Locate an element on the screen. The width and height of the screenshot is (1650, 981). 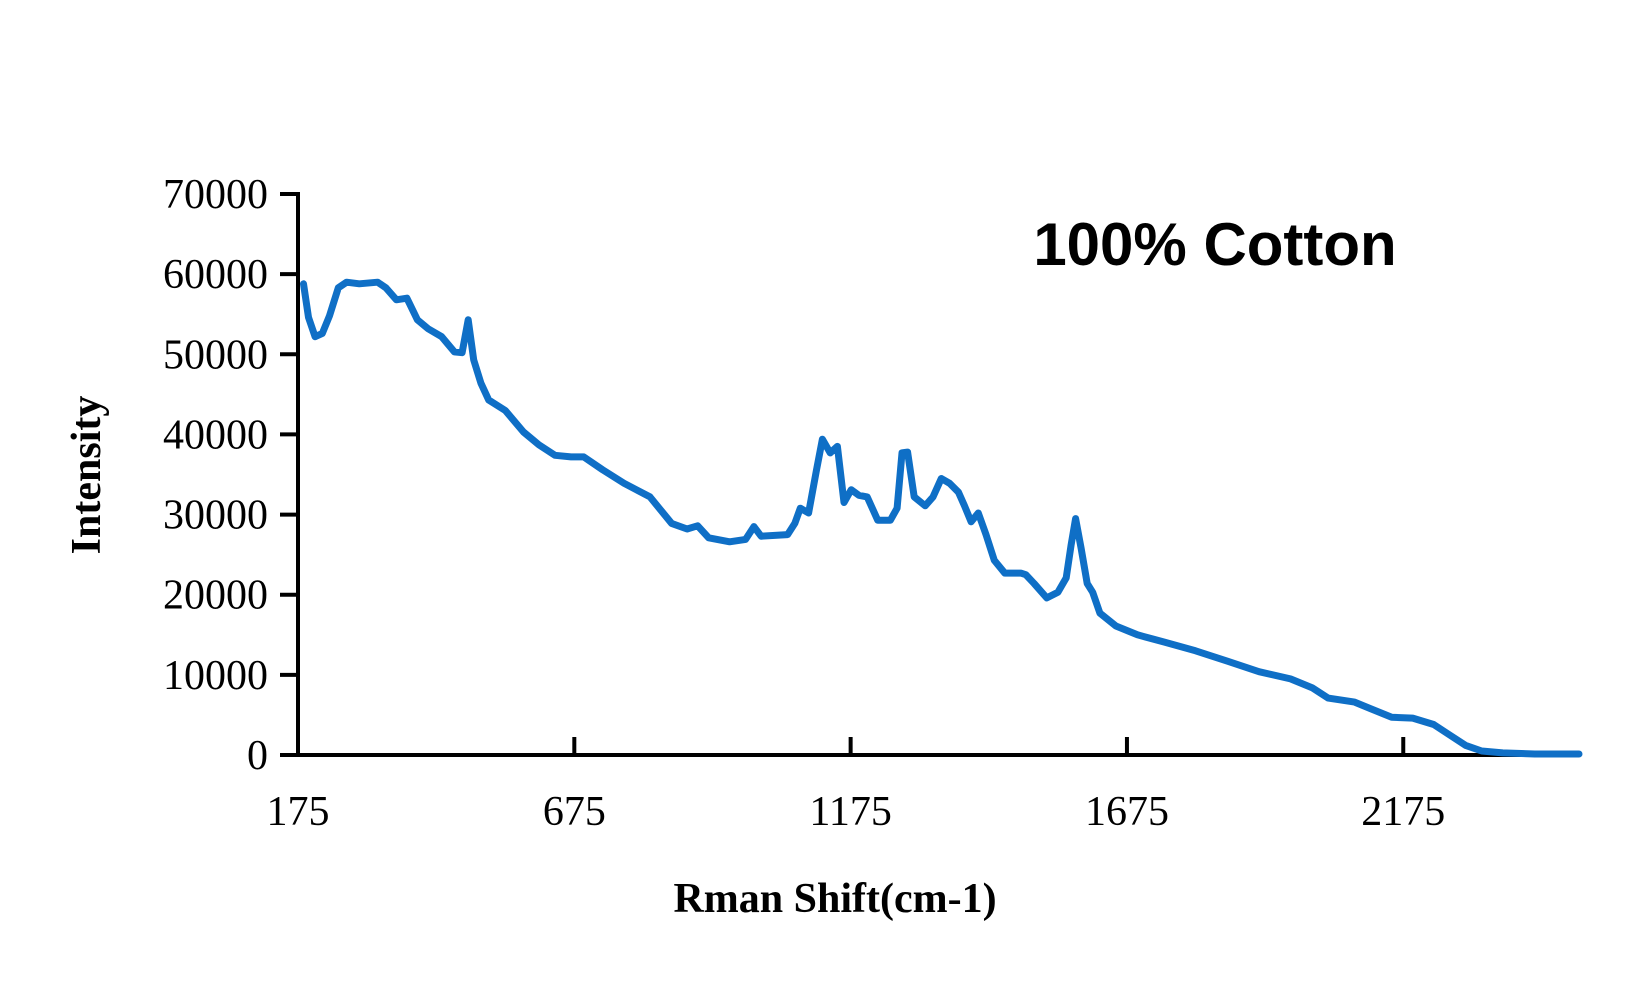
chart-title: 100% Cotton is located at coordinates (1214, 244).